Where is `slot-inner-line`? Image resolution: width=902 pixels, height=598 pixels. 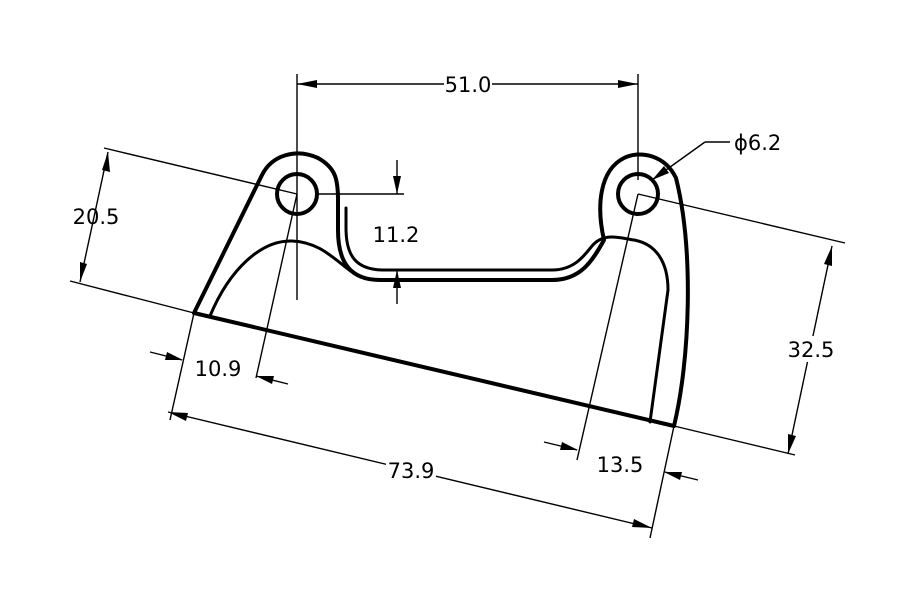
slot-inner-line is located at coordinates (507, 315).